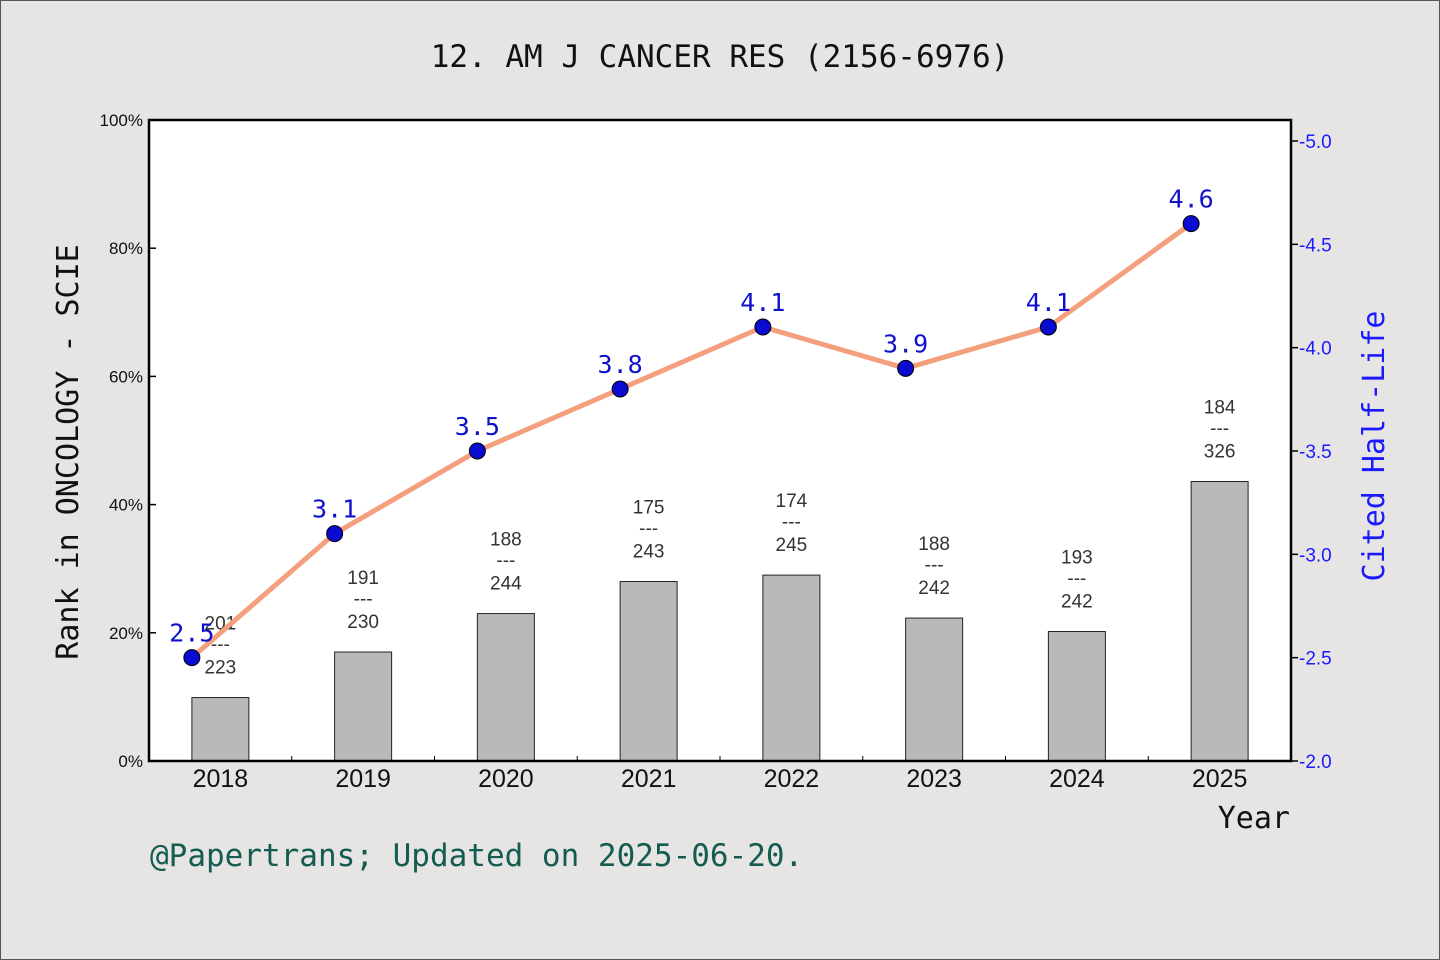 The width and height of the screenshot is (1440, 960). I want to click on bar-2024, so click(1076, 696).